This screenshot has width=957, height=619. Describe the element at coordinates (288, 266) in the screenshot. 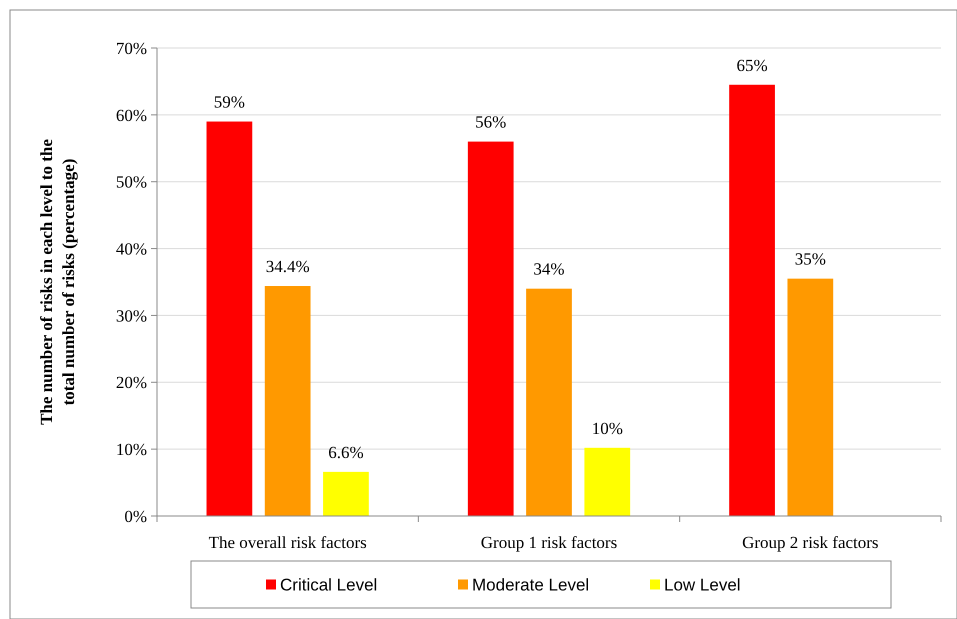

I see `data-label: 34.4%` at that location.